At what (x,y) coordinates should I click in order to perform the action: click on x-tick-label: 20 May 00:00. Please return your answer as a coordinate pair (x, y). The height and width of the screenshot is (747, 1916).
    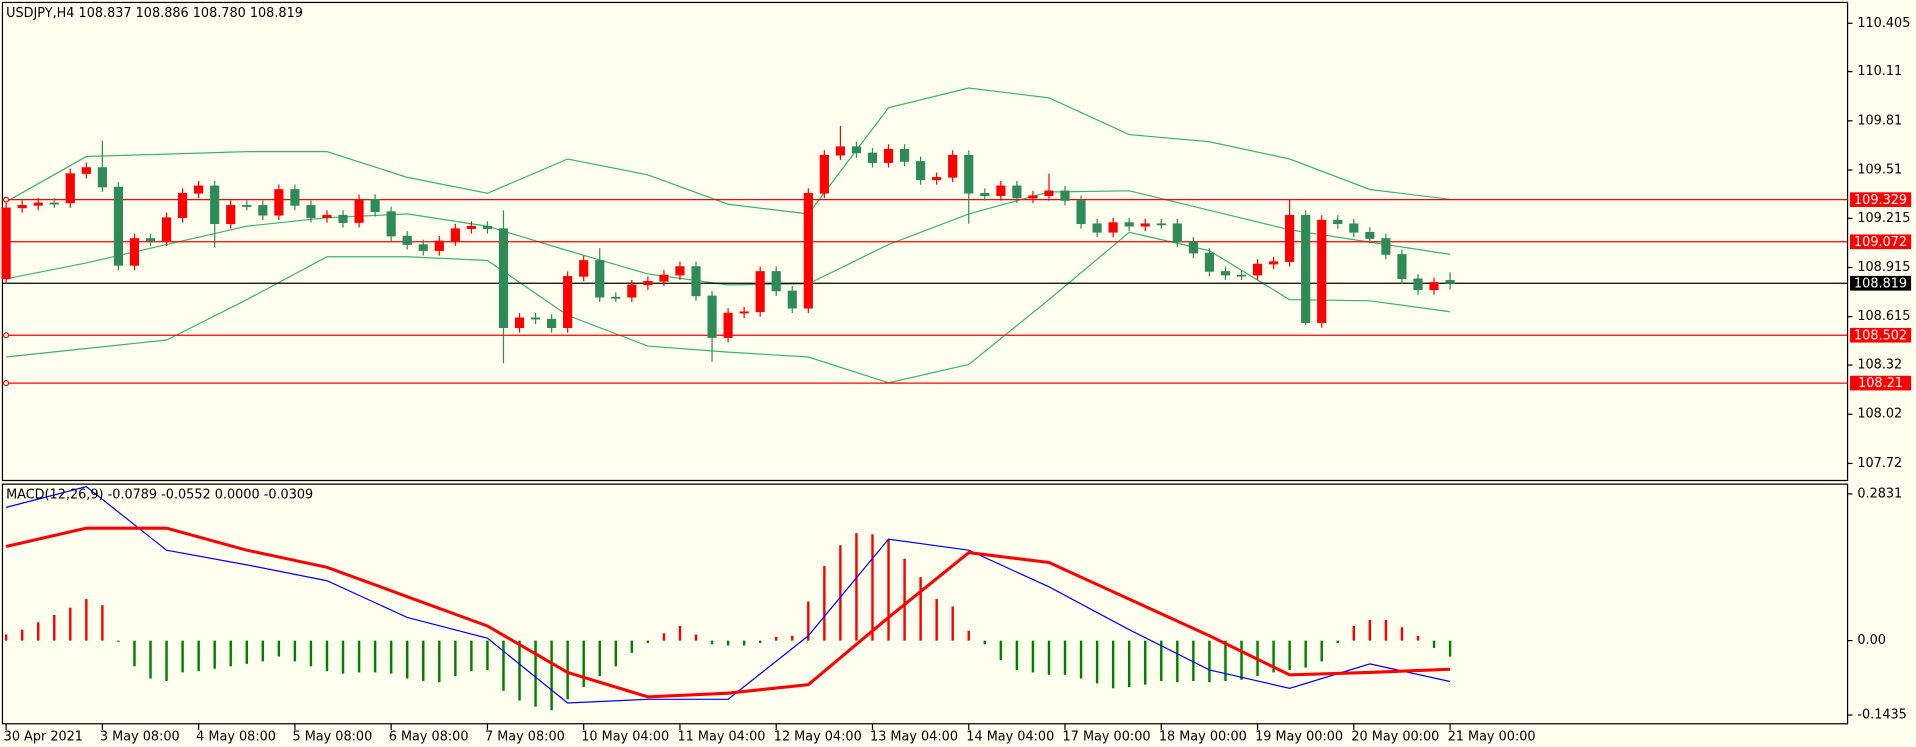
    Looking at the image, I should click on (1395, 737).